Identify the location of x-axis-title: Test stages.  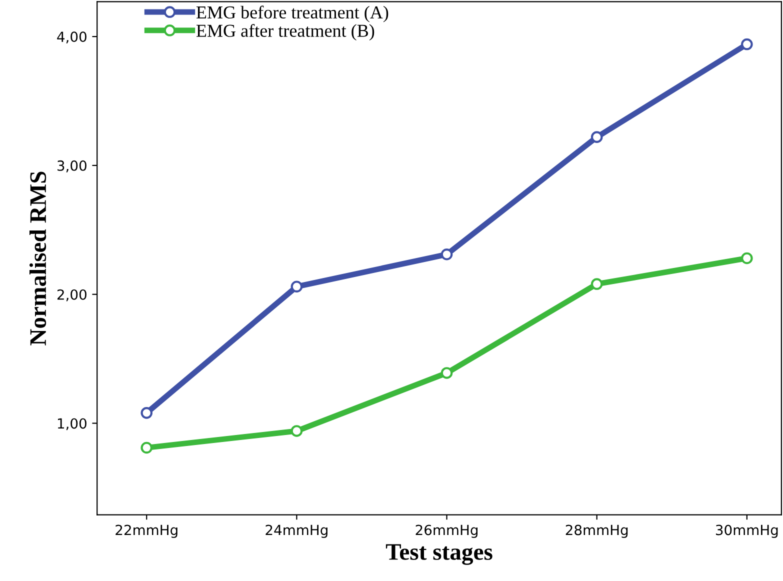
(439, 554).